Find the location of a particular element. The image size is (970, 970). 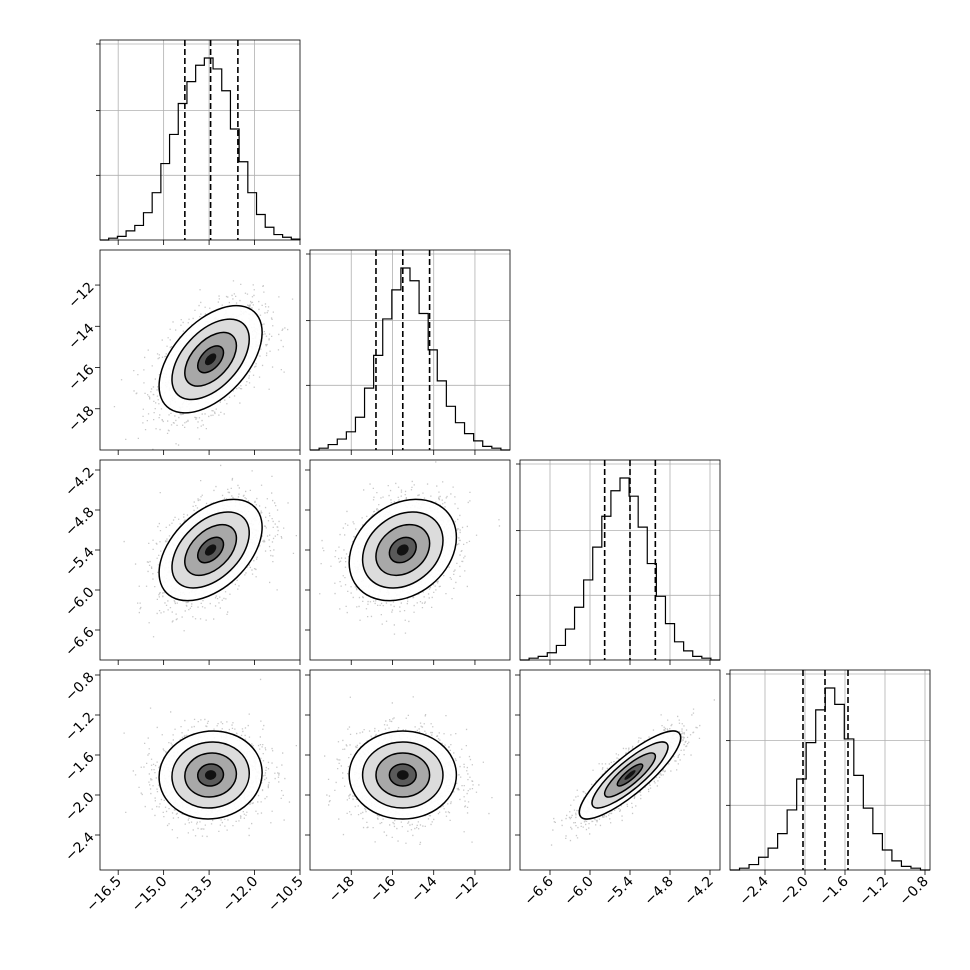

density-0-2-frame is located at coordinates (200, 560).